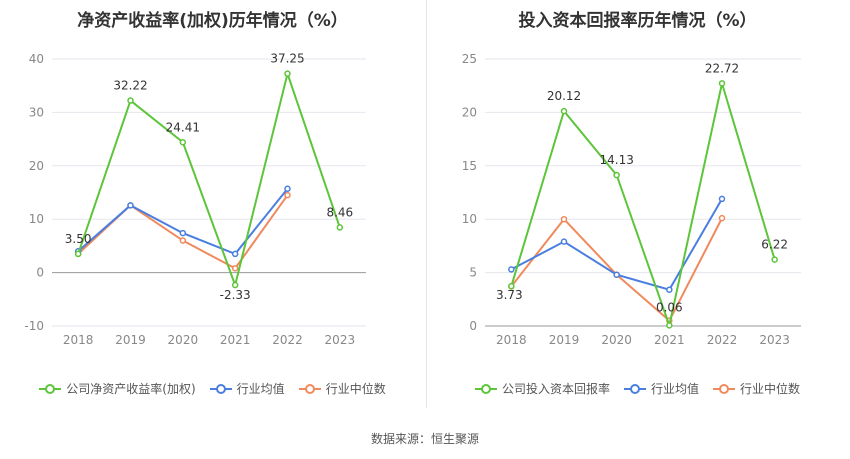  Describe the element at coordinates (669, 307) in the screenshot. I see `data-label: 0.06` at that location.